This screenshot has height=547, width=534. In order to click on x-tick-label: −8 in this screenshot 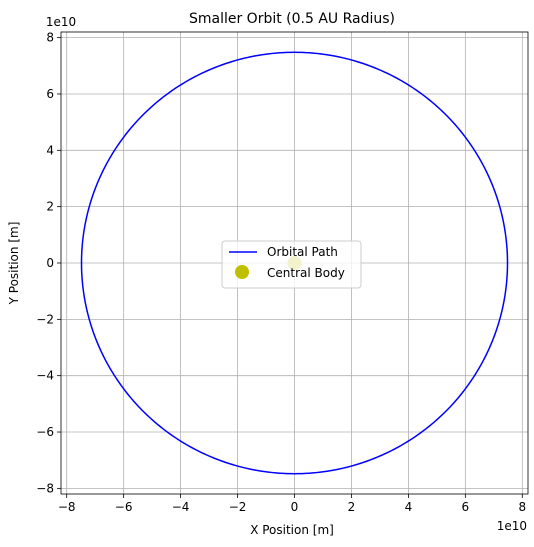, I will do `click(67, 507)`.